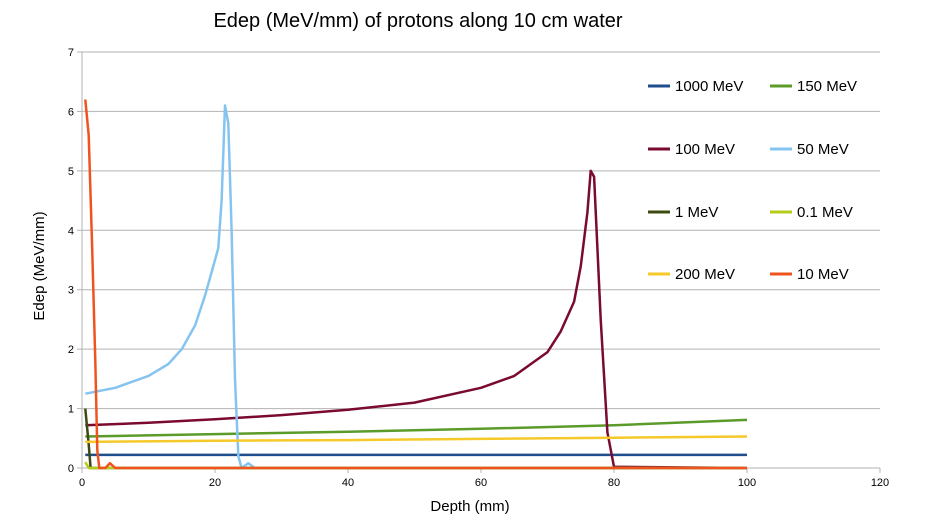  Describe the element at coordinates (825, 212) in the screenshot. I see `legend-label: 0.1 MeV` at that location.